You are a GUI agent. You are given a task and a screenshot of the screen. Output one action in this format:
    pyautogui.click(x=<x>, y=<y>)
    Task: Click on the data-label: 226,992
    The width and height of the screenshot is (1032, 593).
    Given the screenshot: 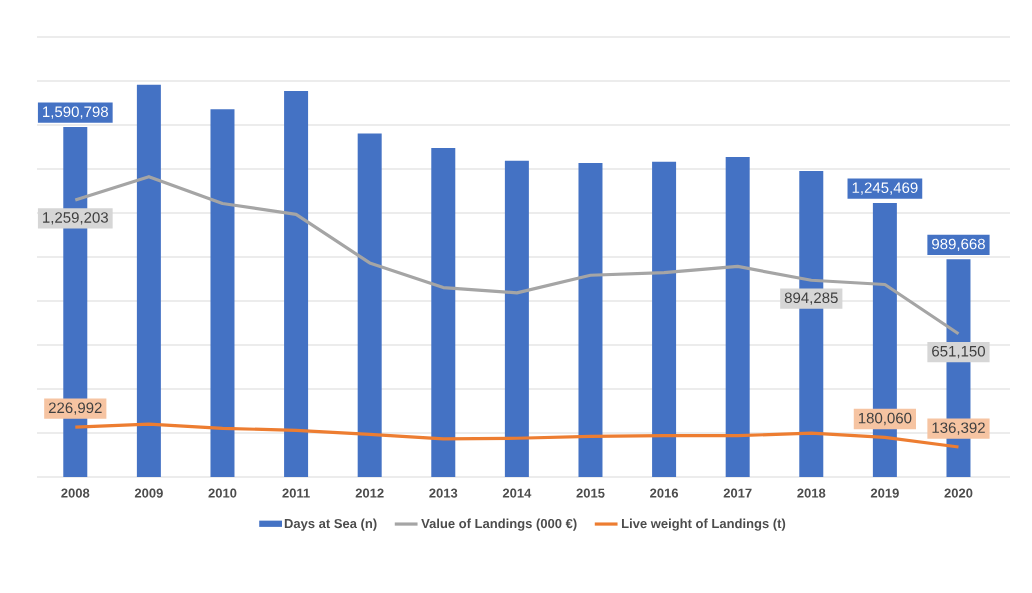 What is the action you would take?
    pyautogui.click(x=75, y=408)
    